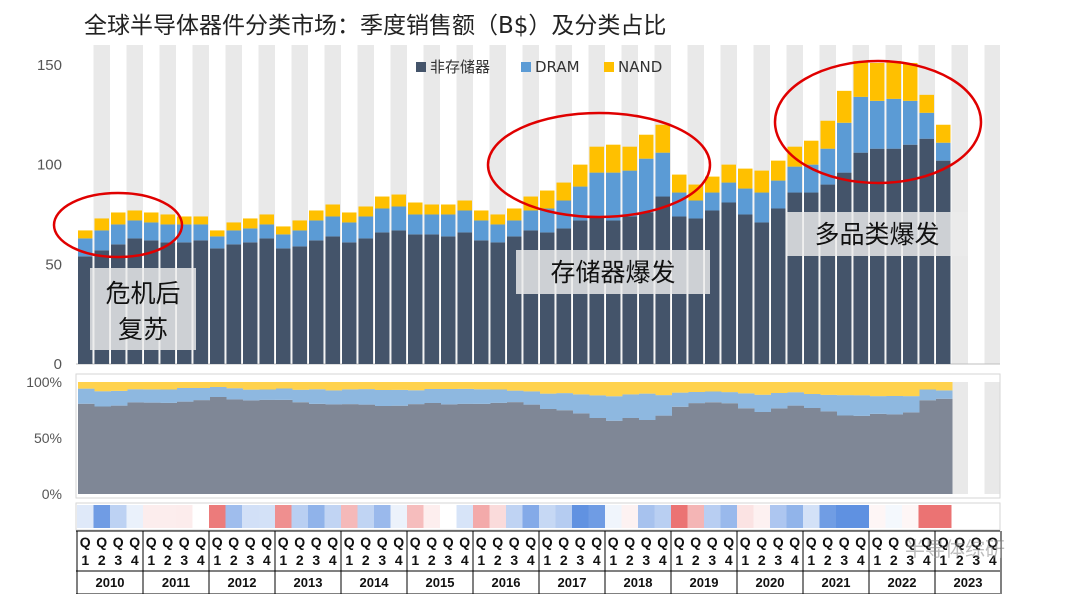 This screenshot has height=594, width=1080. I want to click on y-tick-label: 100, so click(49, 165).